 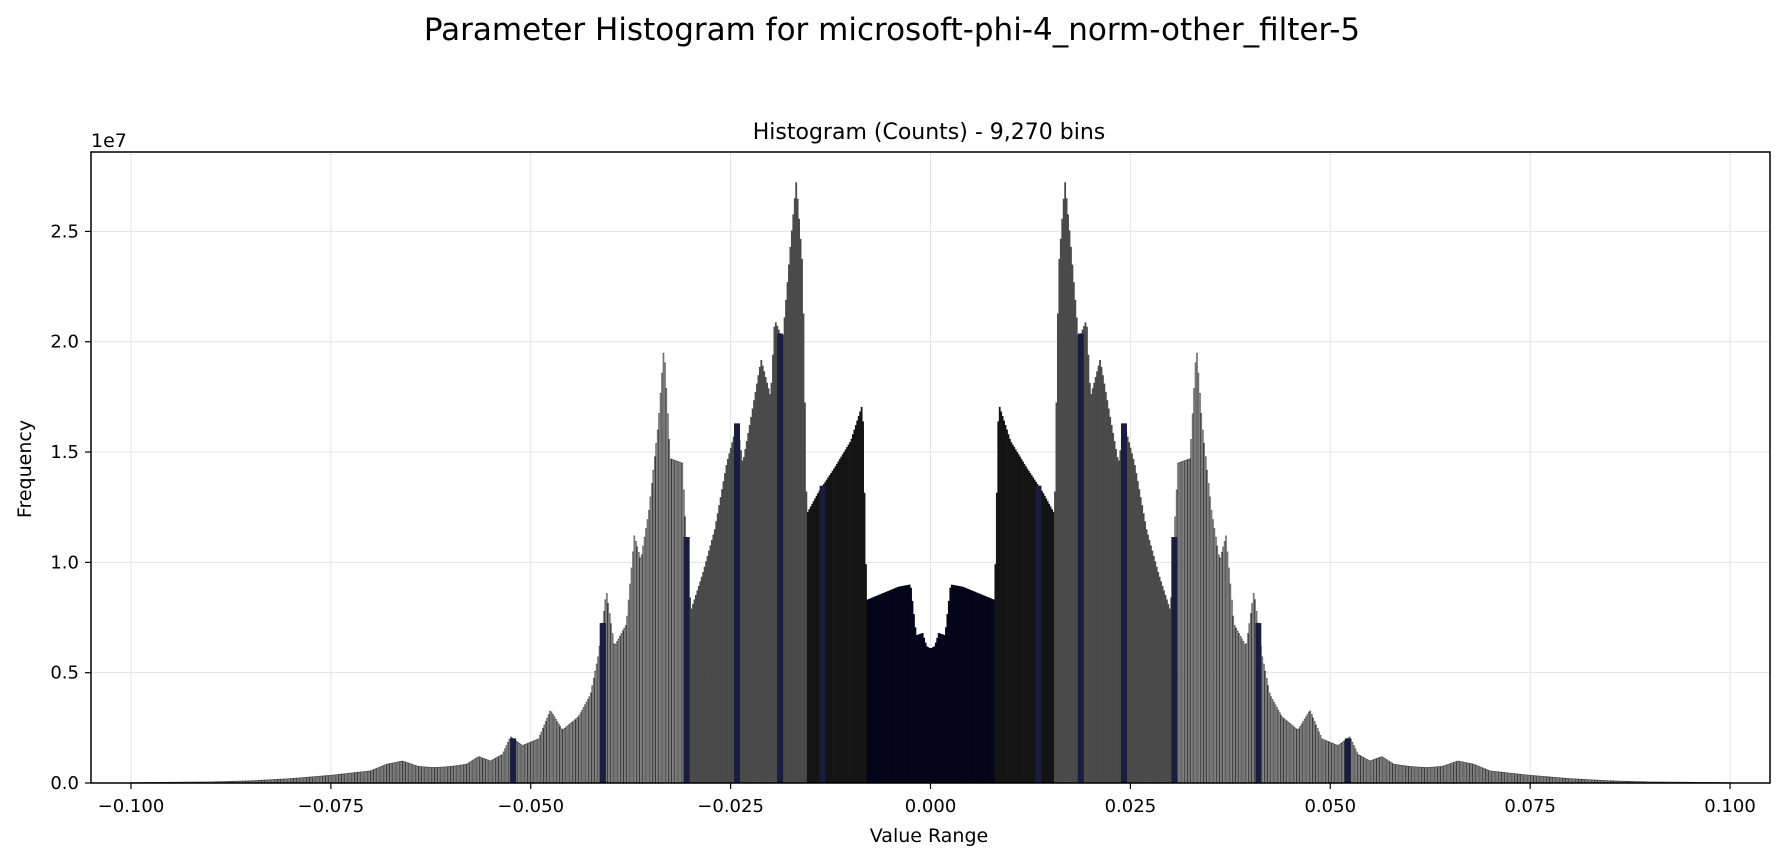 What do you see at coordinates (730, 806) in the screenshot?
I see `x-tick-label-3: −0.025` at bounding box center [730, 806].